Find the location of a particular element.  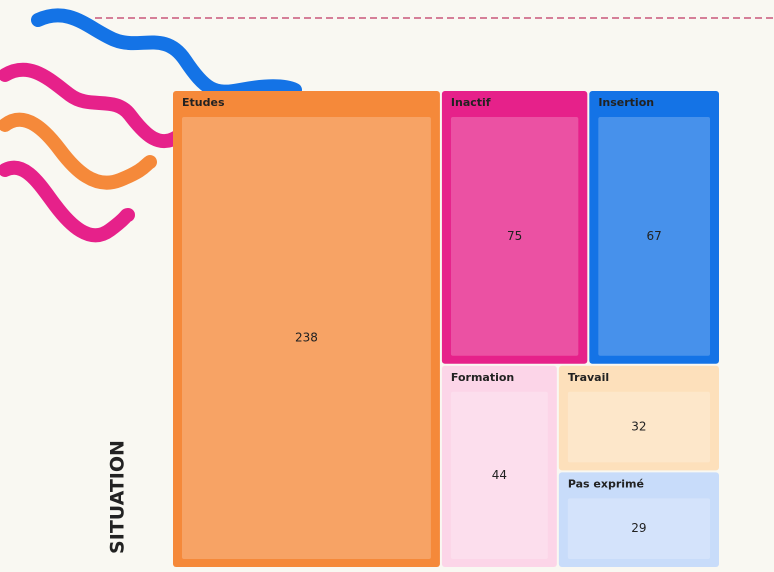

tile-label: Travail is located at coordinates (588, 377).